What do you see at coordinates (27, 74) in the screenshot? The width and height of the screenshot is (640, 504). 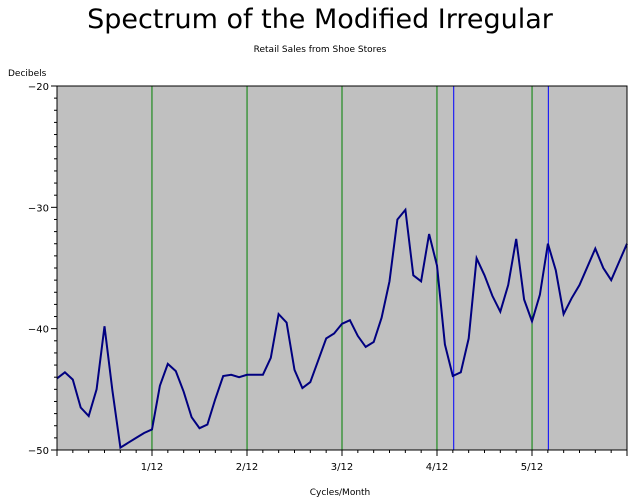 I see `y-axis-label: Decibels` at bounding box center [27, 74].